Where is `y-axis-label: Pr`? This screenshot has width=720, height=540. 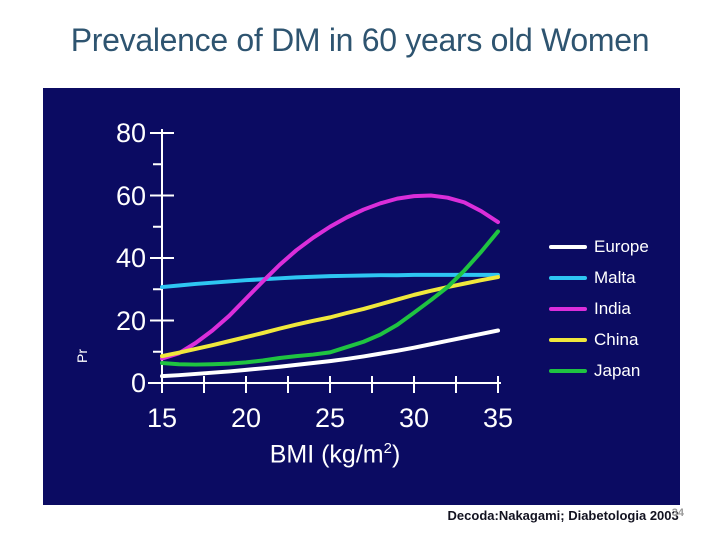
y-axis-label: Pr is located at coordinates (82, 356).